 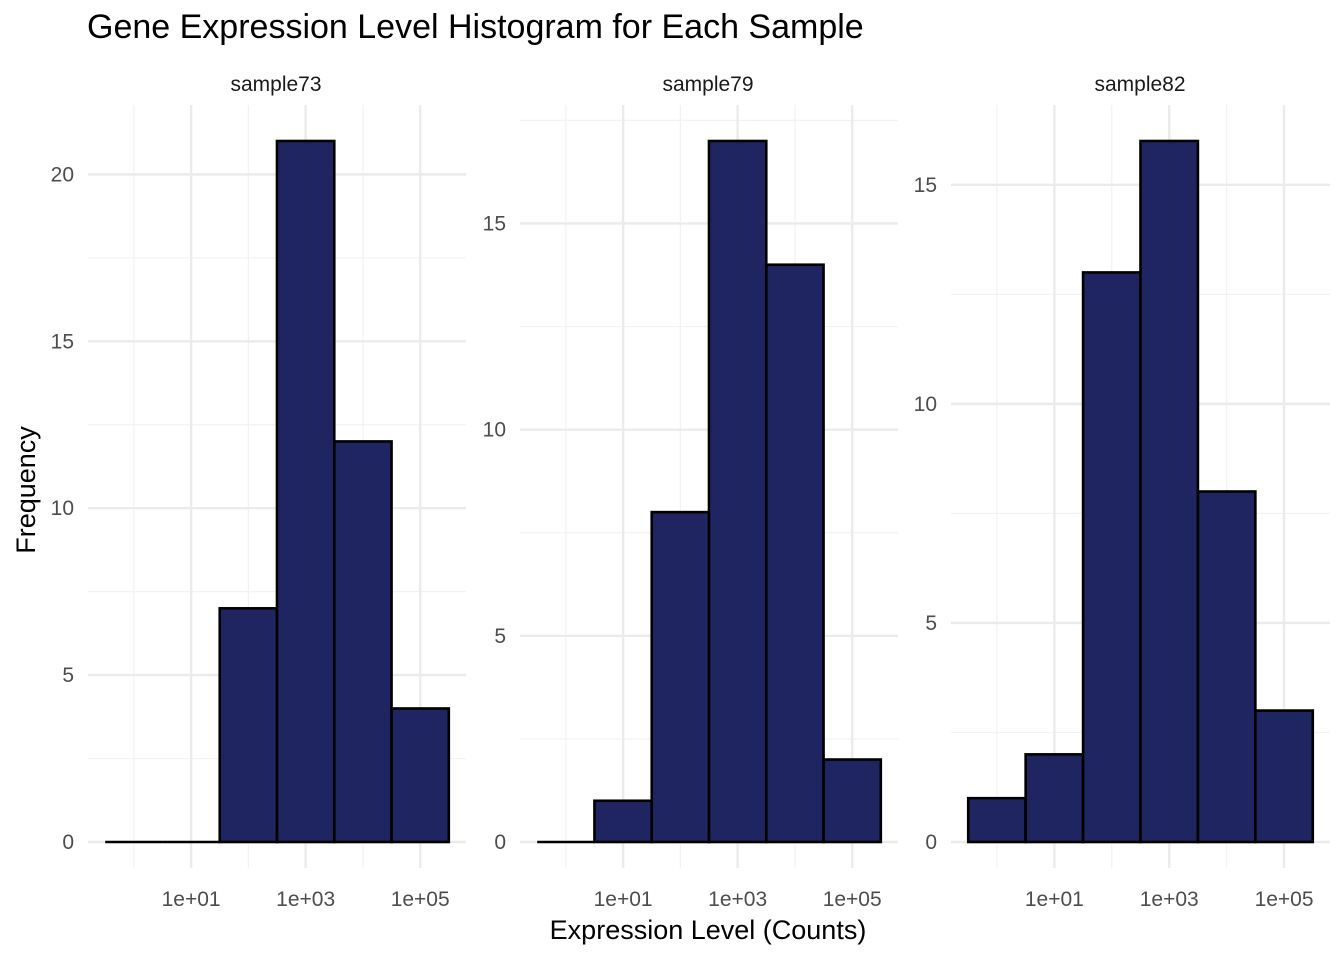 What do you see at coordinates (26, 490) in the screenshot?
I see `y-axis-label: Frequency` at bounding box center [26, 490].